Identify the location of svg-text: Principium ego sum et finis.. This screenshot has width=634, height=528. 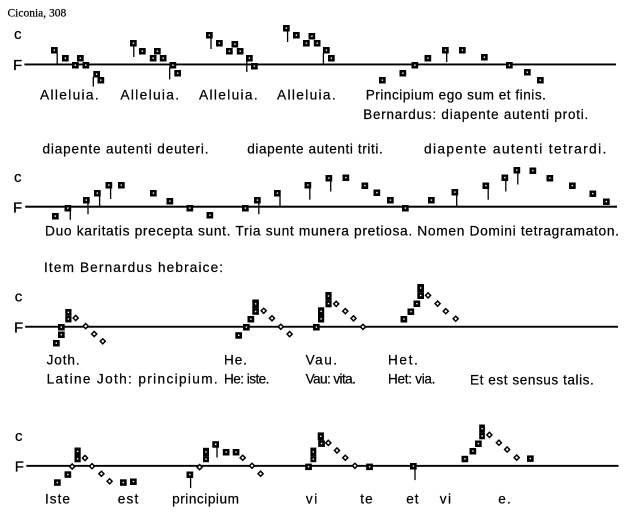
(456, 94).